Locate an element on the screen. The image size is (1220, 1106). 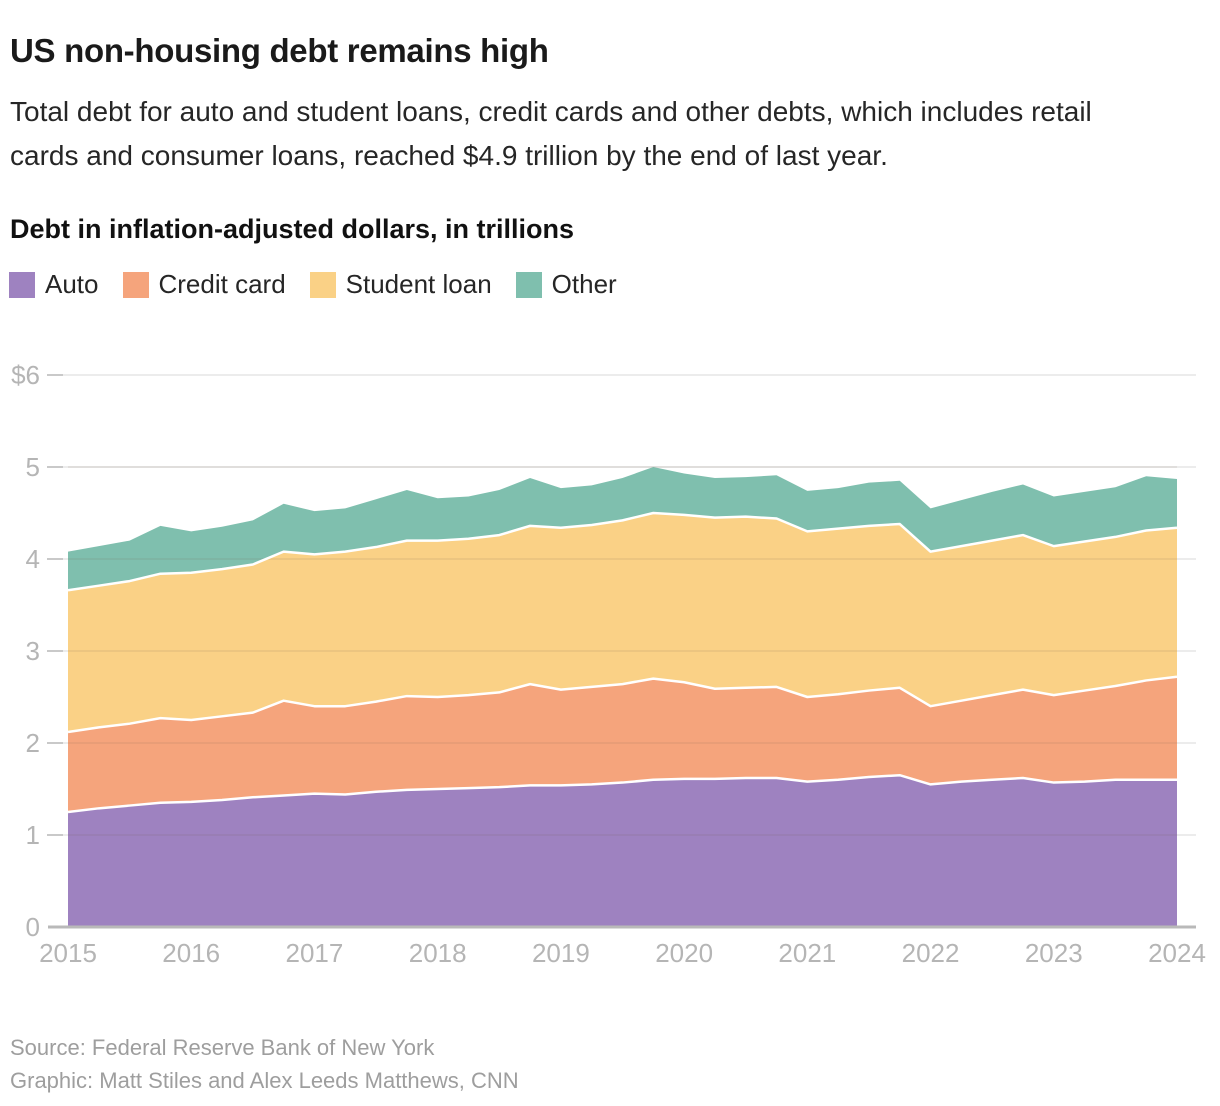
x-axis-label: 2019 is located at coordinates (561, 953).